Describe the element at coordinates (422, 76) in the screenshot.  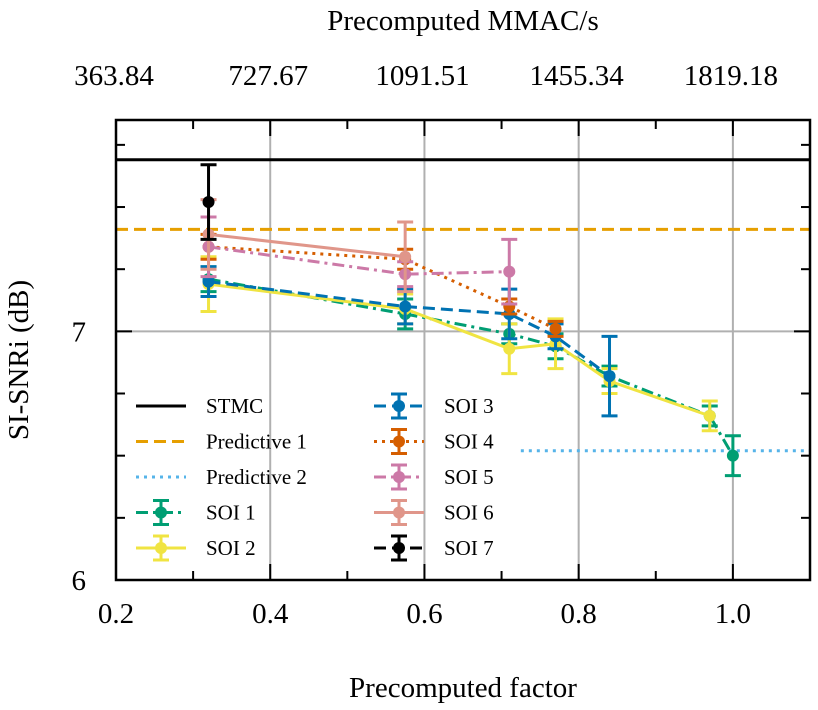
I see `top-tick-label: 1091.51` at that location.